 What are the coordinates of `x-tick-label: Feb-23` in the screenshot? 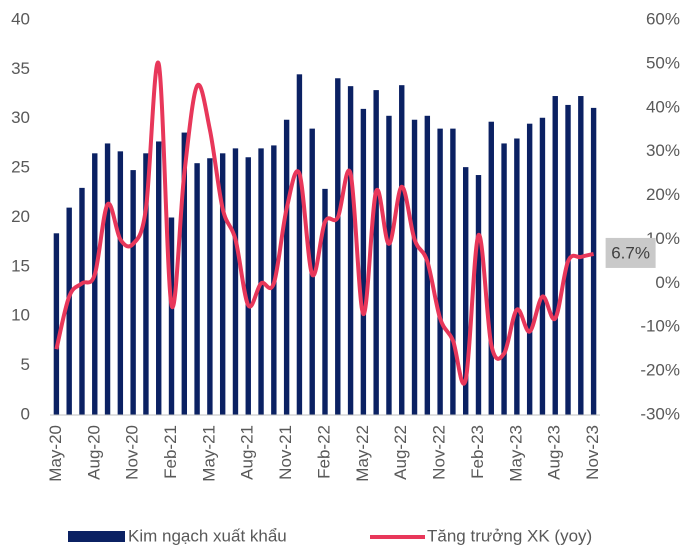 It's located at (477, 452).